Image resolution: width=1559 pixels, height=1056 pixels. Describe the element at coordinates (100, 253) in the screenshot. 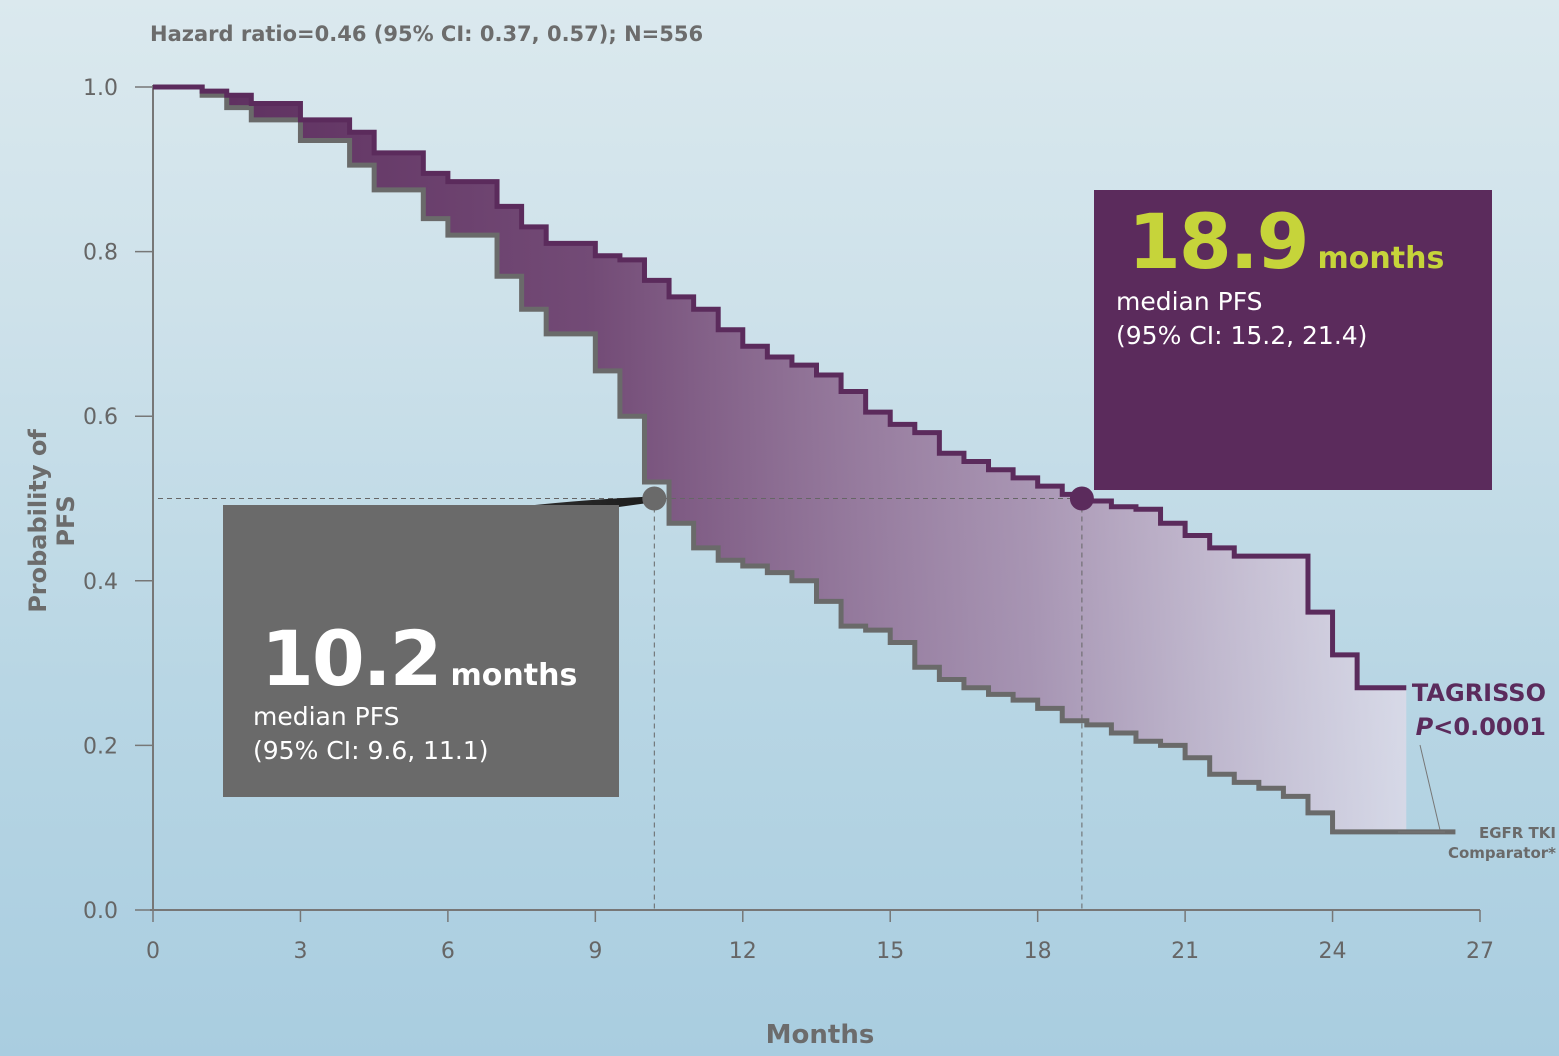

I see `y-tick-label: 0.8` at that location.